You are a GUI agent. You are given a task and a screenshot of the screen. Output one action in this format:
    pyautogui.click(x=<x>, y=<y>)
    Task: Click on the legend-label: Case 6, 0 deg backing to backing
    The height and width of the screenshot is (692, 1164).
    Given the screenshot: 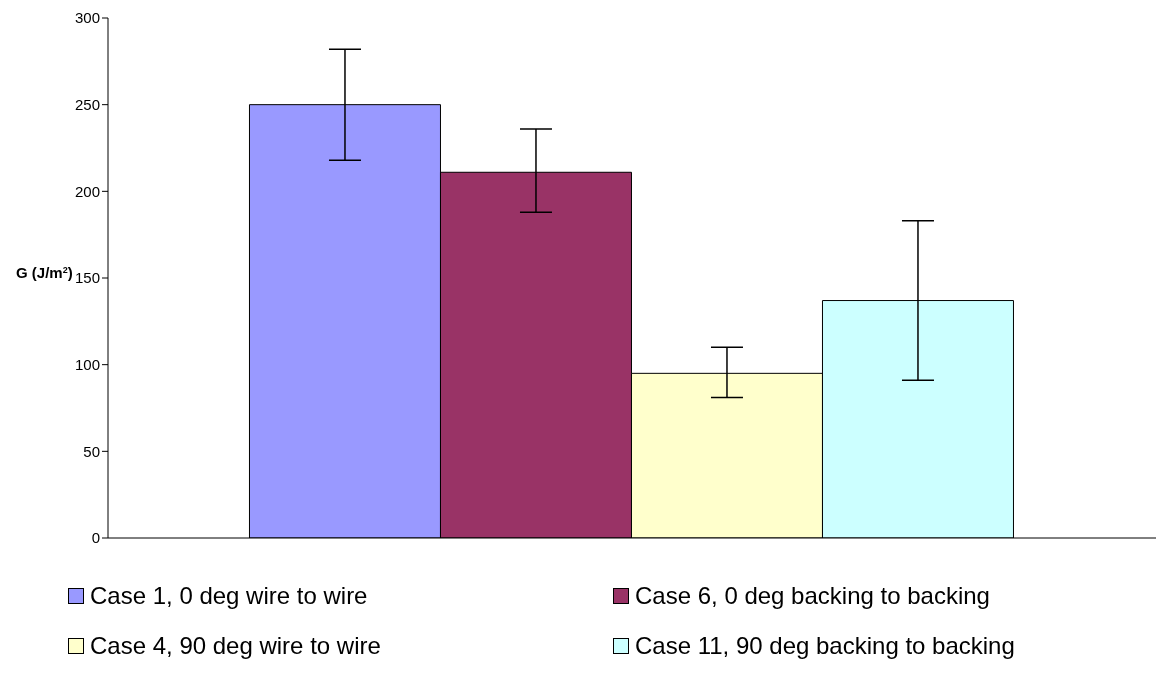 What is the action you would take?
    pyautogui.click(x=812, y=596)
    